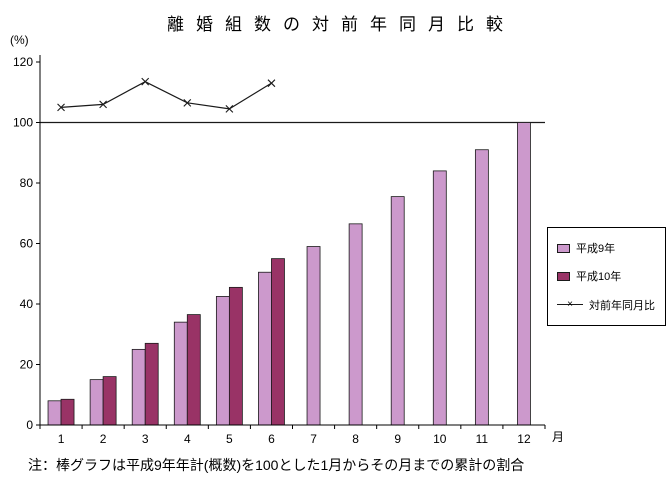 This screenshot has height=488, width=670. Describe the element at coordinates (27, 365) in the screenshot. I see `y-tick-label: 20` at that location.